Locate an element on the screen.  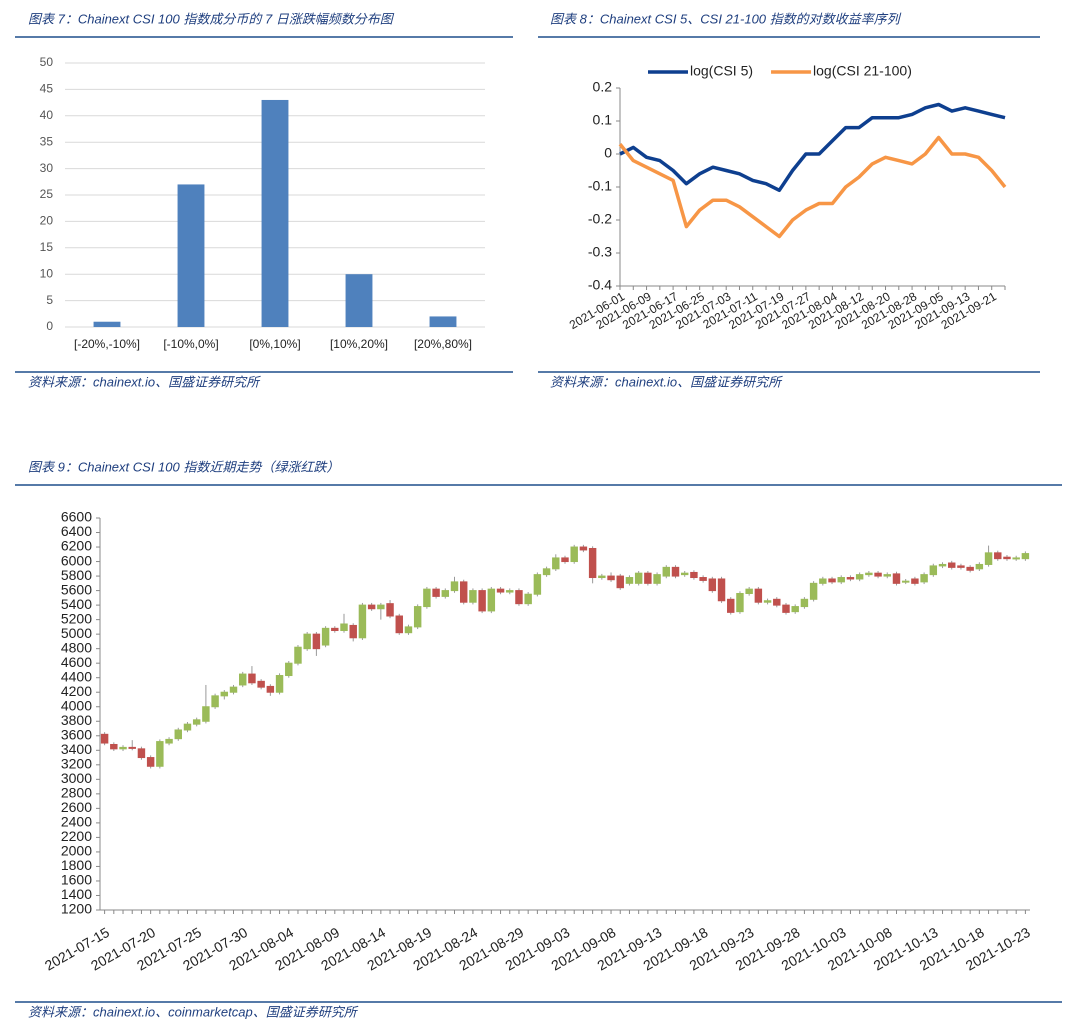
line is located at coordinates (812, 147).